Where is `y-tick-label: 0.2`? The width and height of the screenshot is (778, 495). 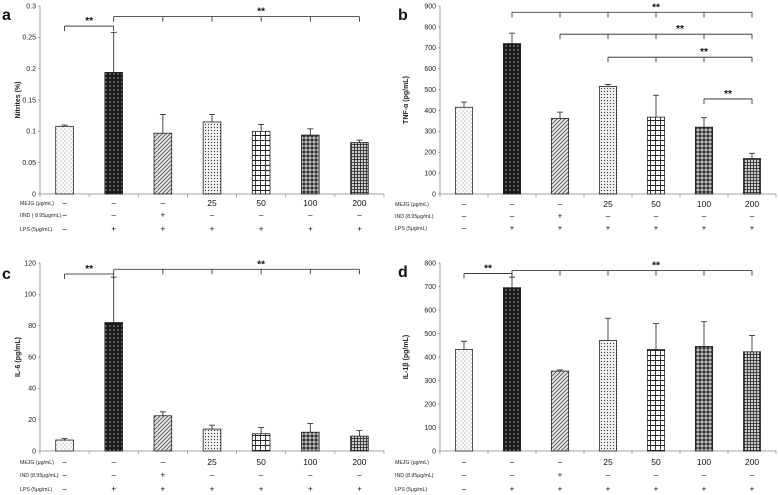 y-tick-label: 0.2 is located at coordinates (31, 69).